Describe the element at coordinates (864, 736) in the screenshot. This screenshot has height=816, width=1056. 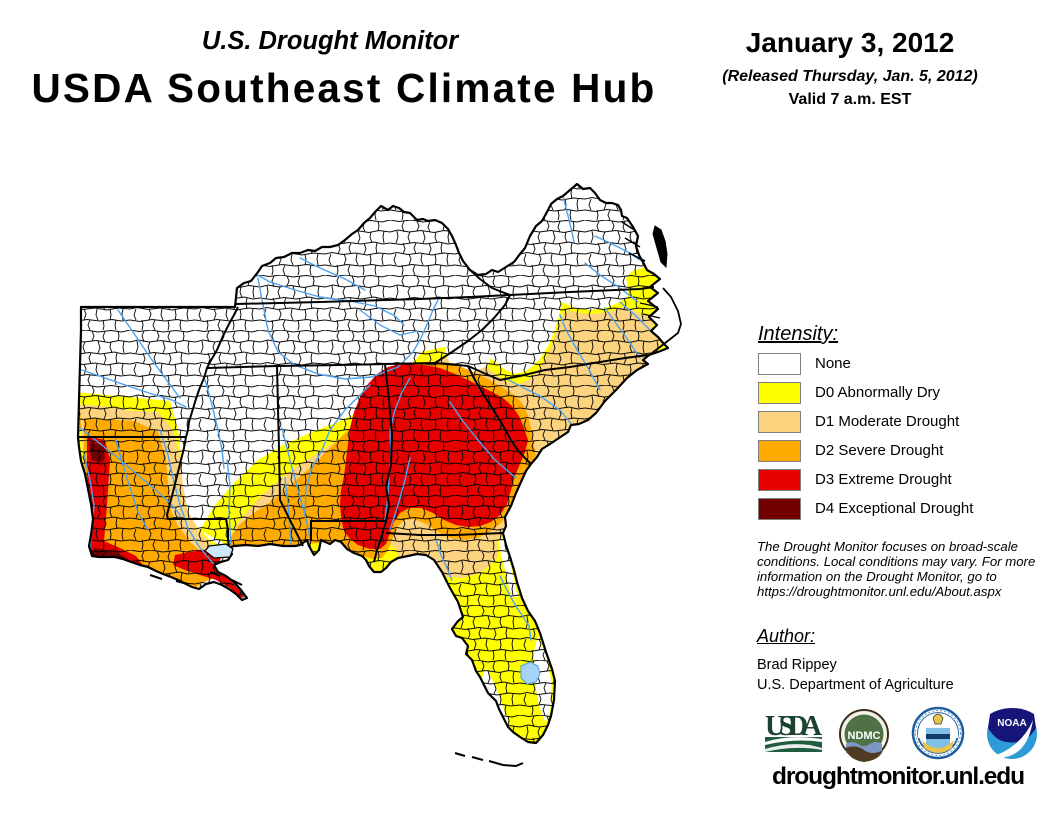
I see `svg-text: NDMC` at that location.